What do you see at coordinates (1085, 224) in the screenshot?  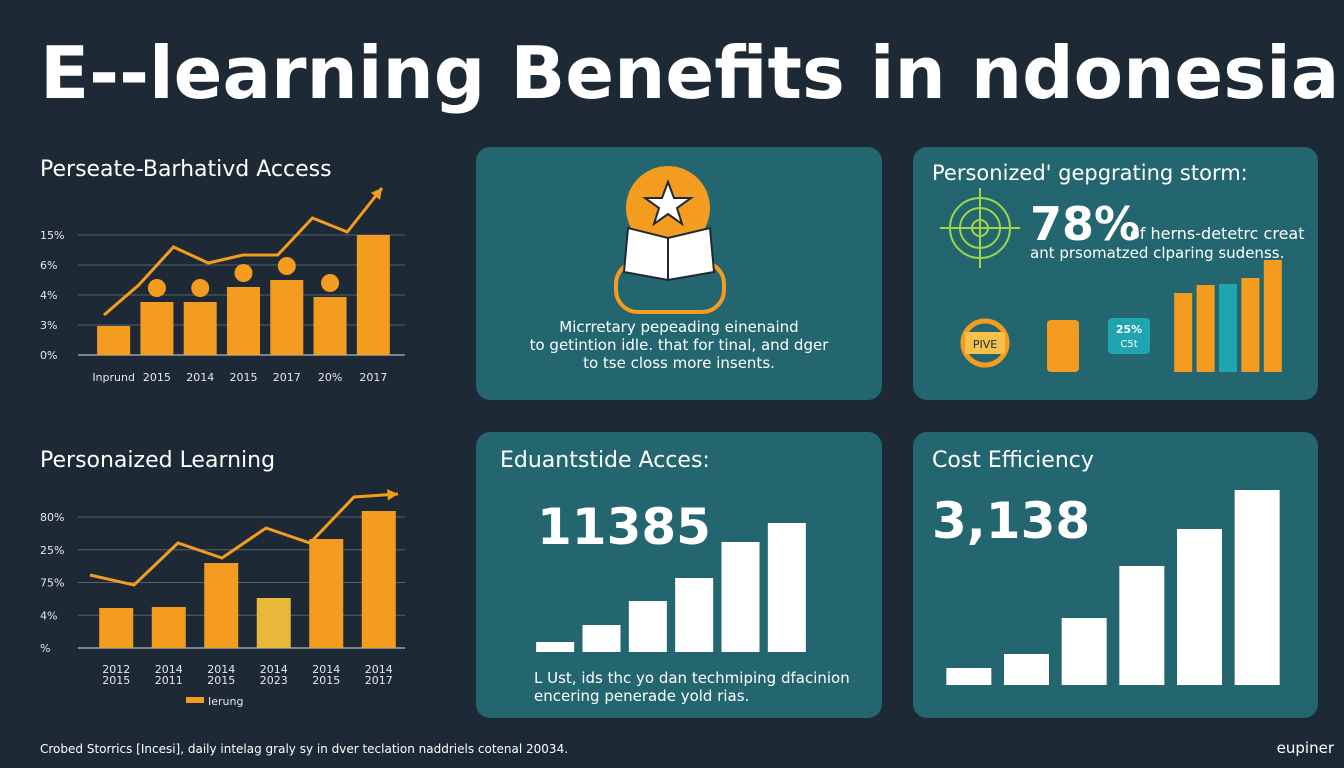 I see `stat: 78%` at bounding box center [1085, 224].